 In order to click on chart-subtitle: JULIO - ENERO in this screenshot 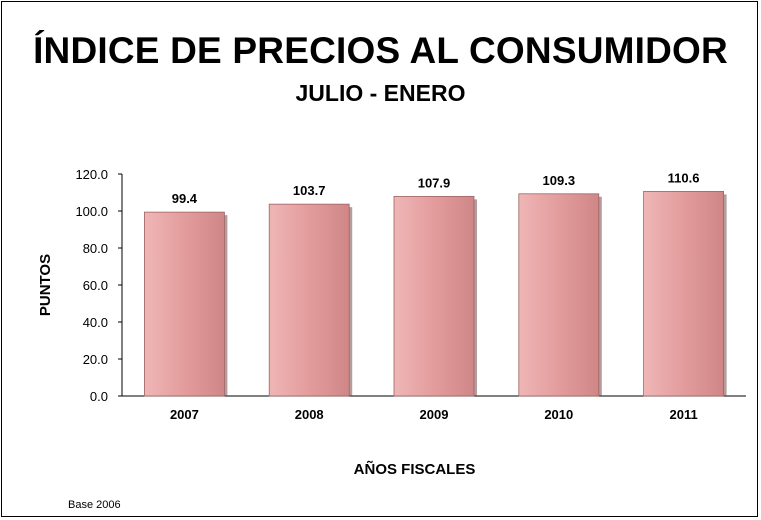, I will do `click(380, 93)`.